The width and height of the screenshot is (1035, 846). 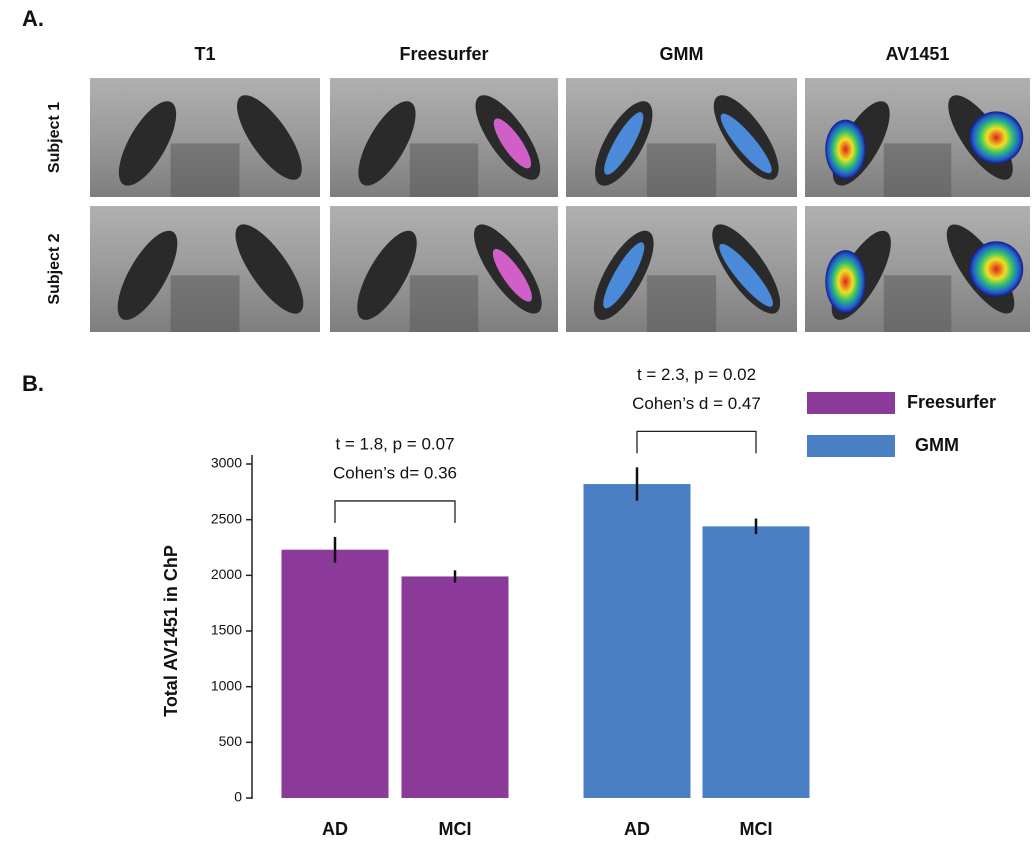 I want to click on y-tick-label: 1000, so click(x=226, y=685).